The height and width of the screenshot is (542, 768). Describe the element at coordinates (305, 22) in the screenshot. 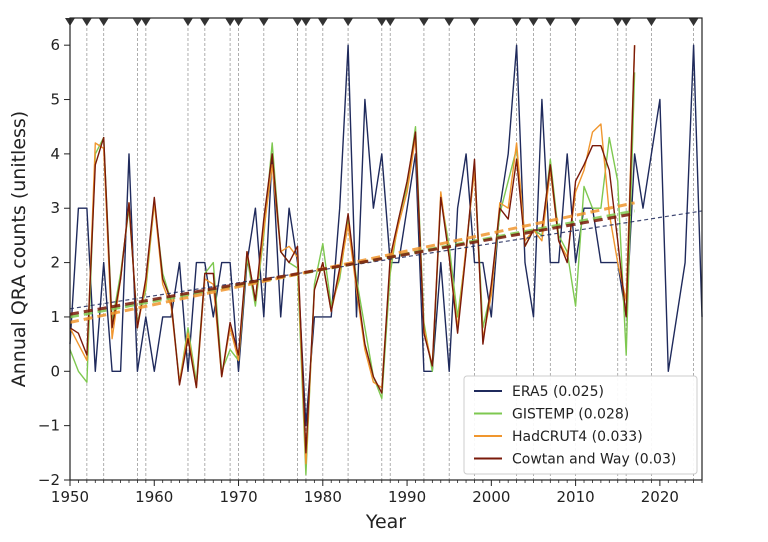

I see `event-marker-1978` at that location.